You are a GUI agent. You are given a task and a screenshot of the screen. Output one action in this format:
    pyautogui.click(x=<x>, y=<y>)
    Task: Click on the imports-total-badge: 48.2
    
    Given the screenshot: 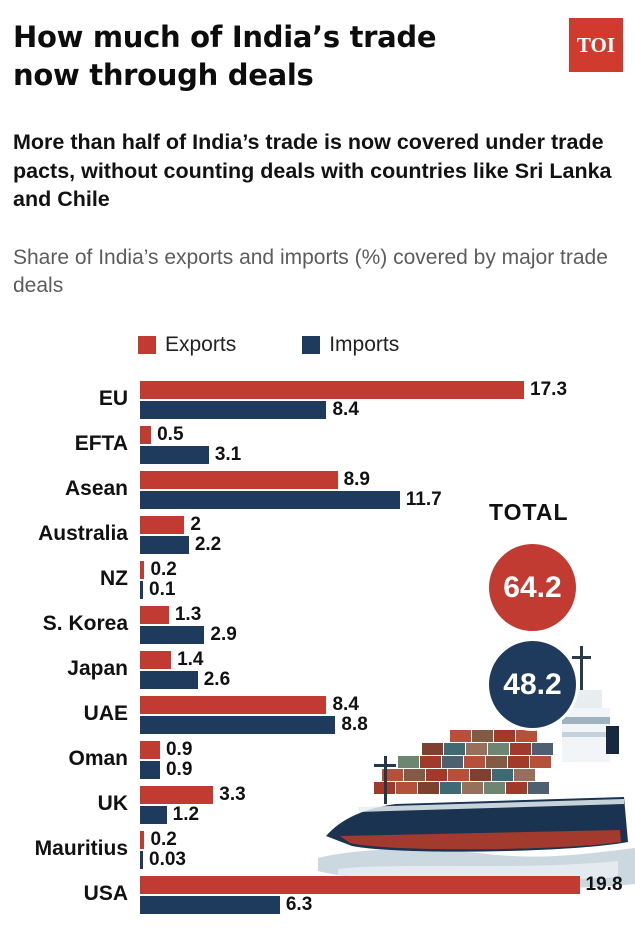 What is the action you would take?
    pyautogui.click(x=532, y=684)
    